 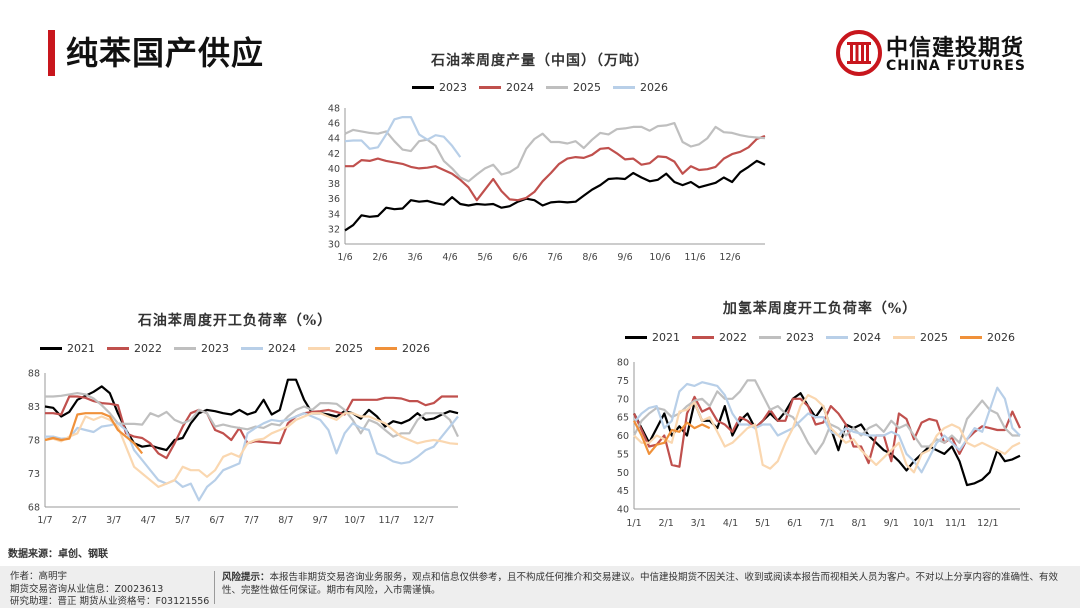 What do you see at coordinates (148, 348) in the screenshot?
I see `legend-label: 2022` at bounding box center [148, 348].